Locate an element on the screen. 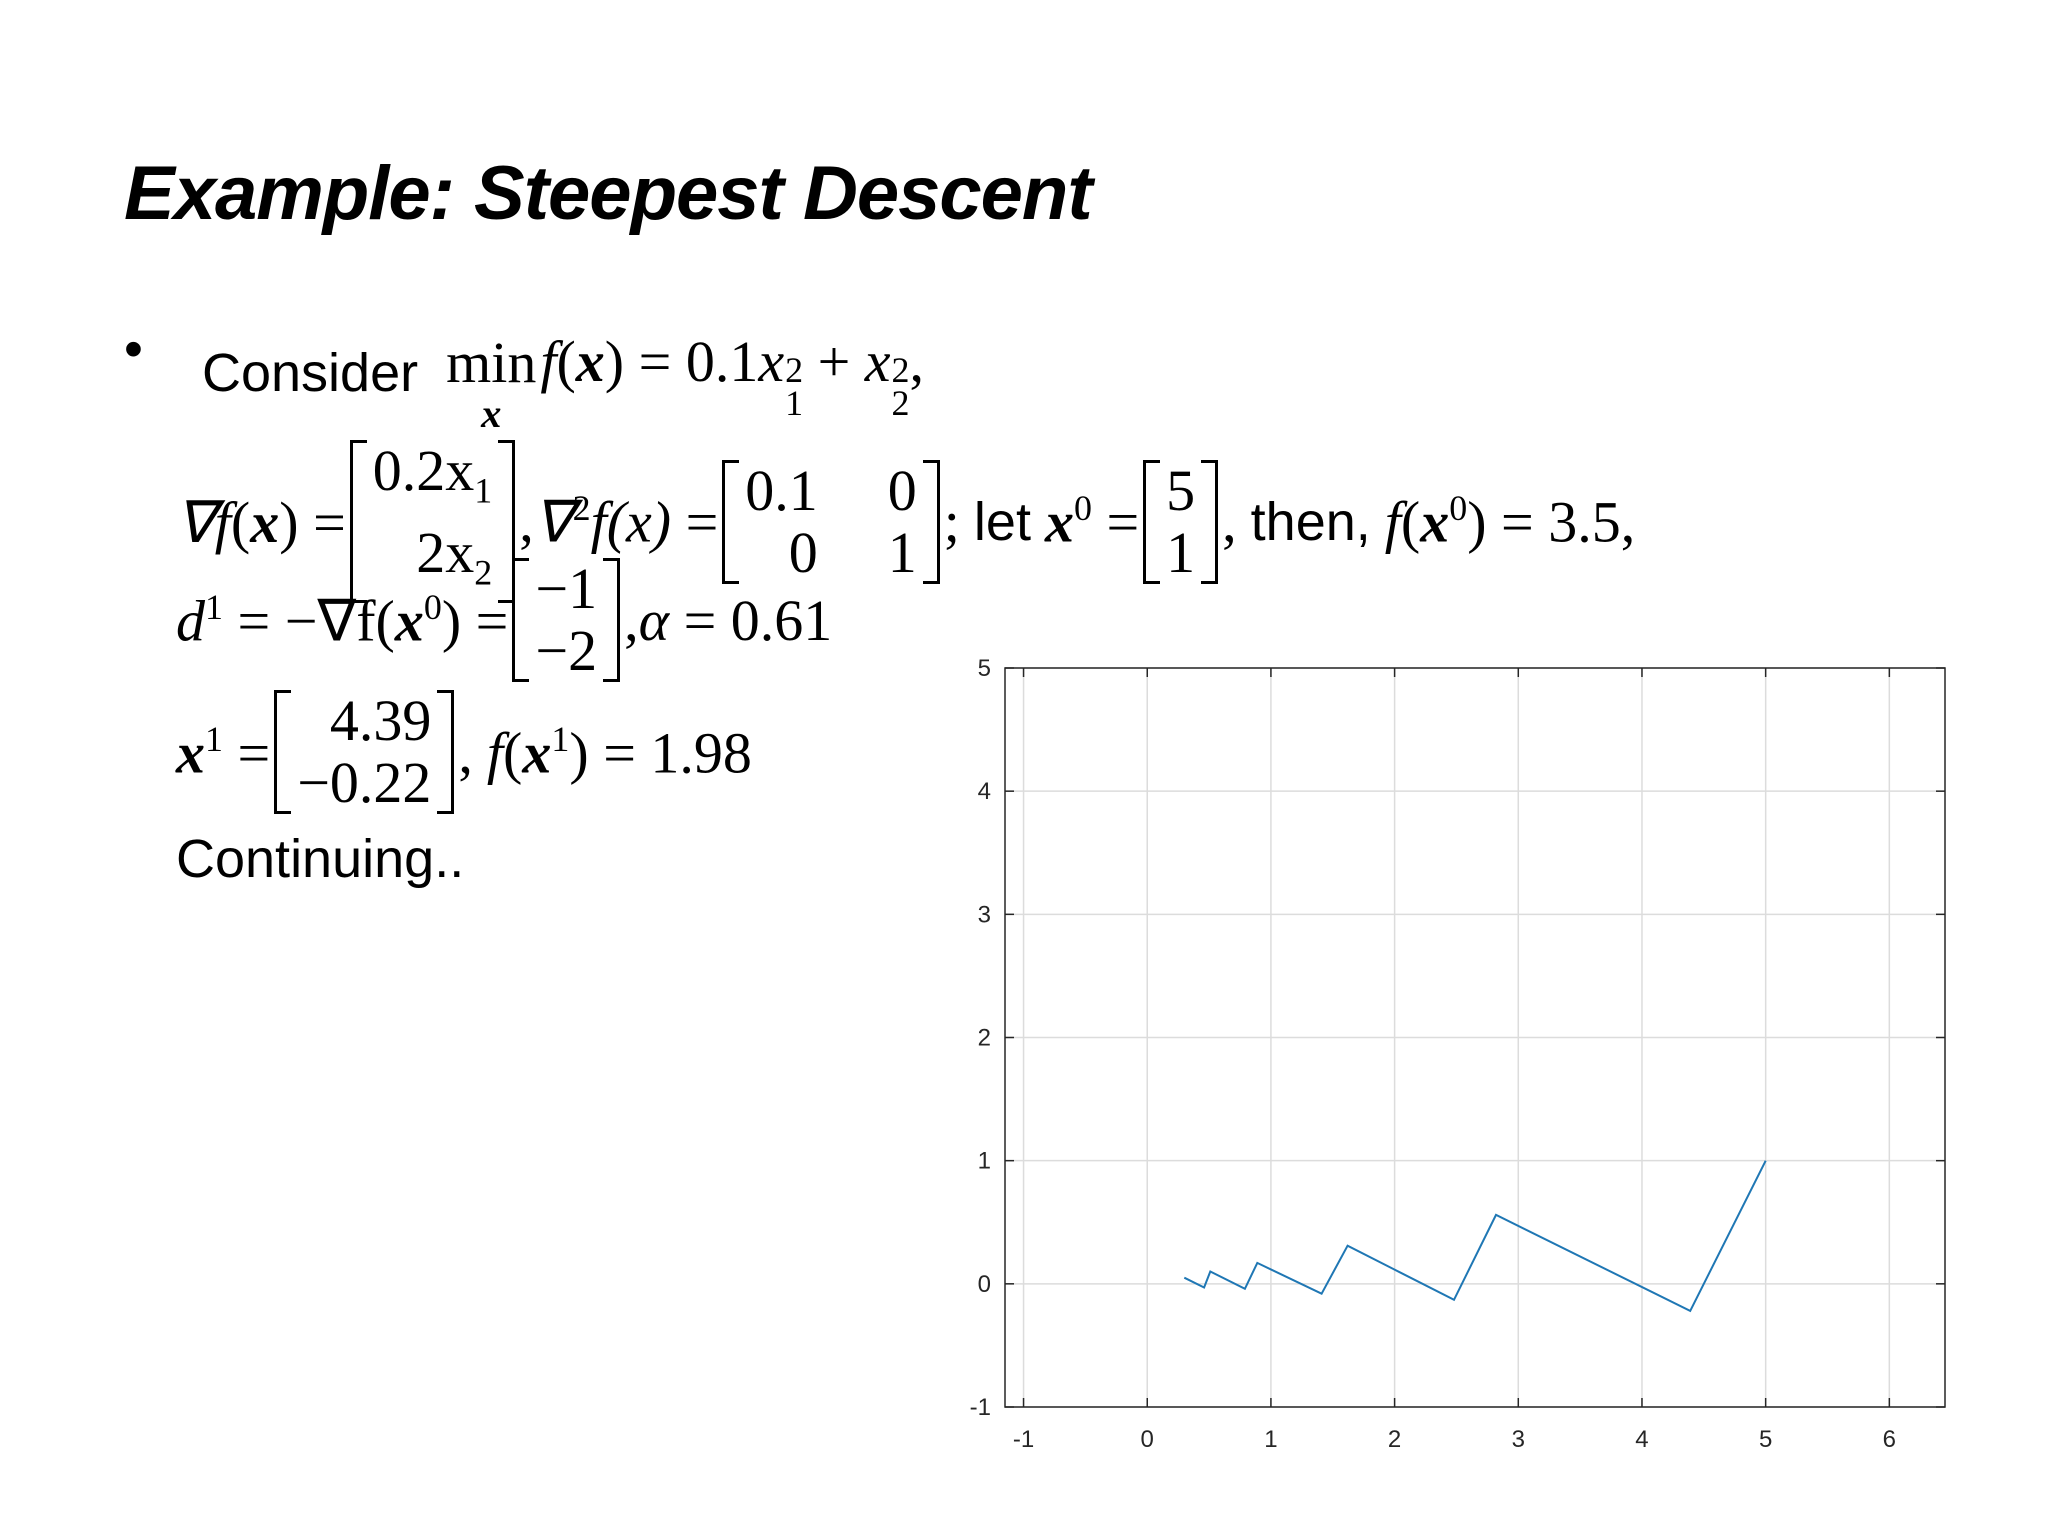 This screenshot has height=1536, width=2048. let-comma: , is located at coordinates (1229, 522).